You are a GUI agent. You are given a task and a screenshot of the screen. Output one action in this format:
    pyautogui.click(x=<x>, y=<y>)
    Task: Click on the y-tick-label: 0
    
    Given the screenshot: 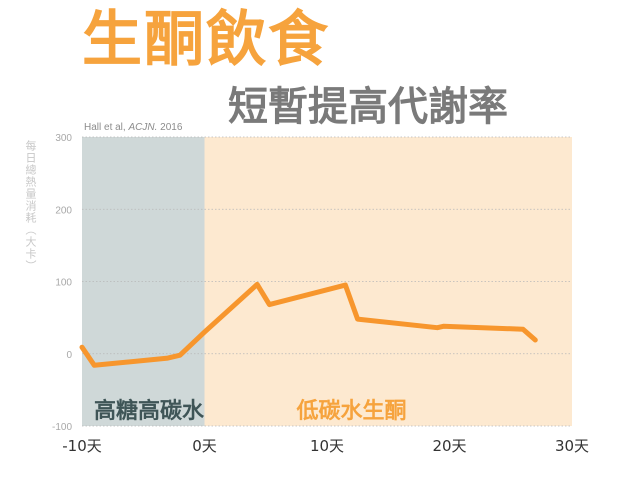 What is the action you would take?
    pyautogui.click(x=69, y=355)
    